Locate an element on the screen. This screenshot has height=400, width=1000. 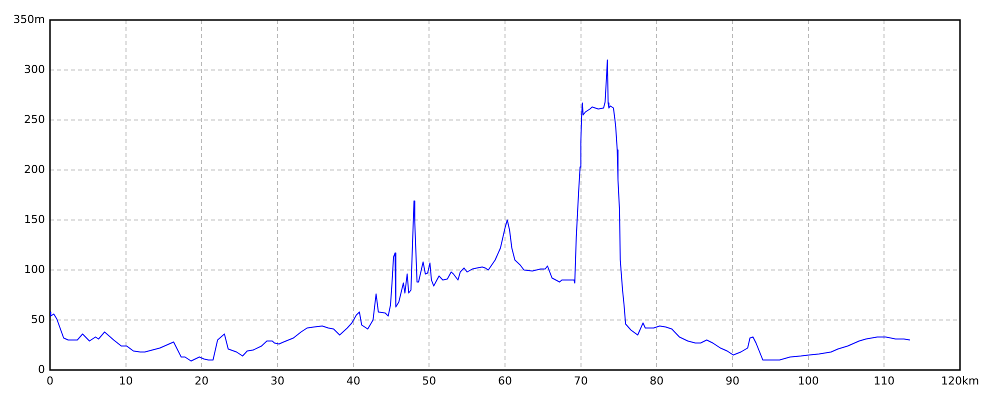
y-tick-label: 150 is located at coordinates (34, 219).